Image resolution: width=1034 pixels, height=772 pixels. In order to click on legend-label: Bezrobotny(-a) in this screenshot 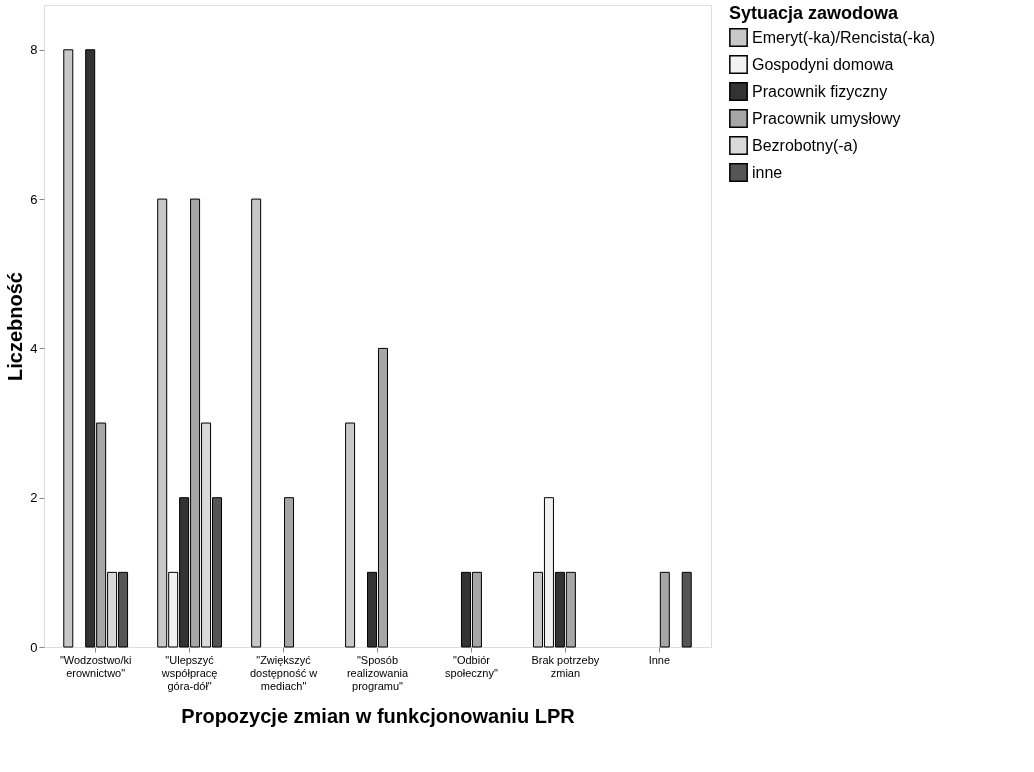, I will do `click(805, 145)`.